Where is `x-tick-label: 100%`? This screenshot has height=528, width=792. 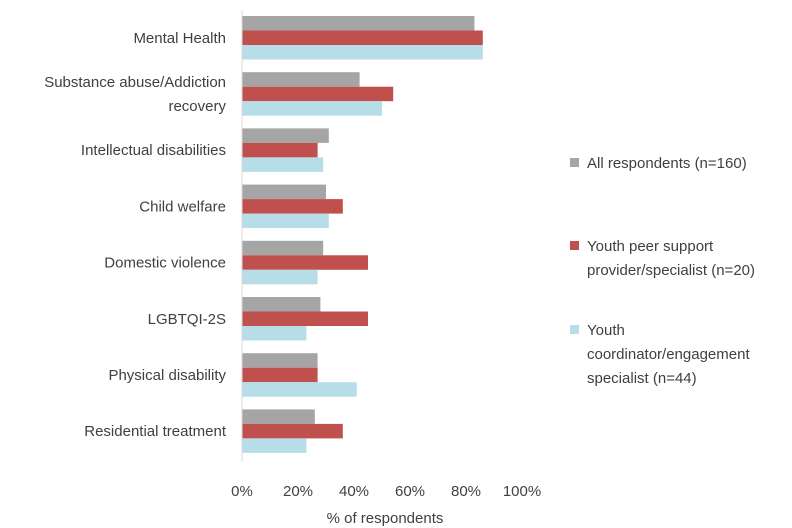
x-tick-label: 100% is located at coordinates (522, 491).